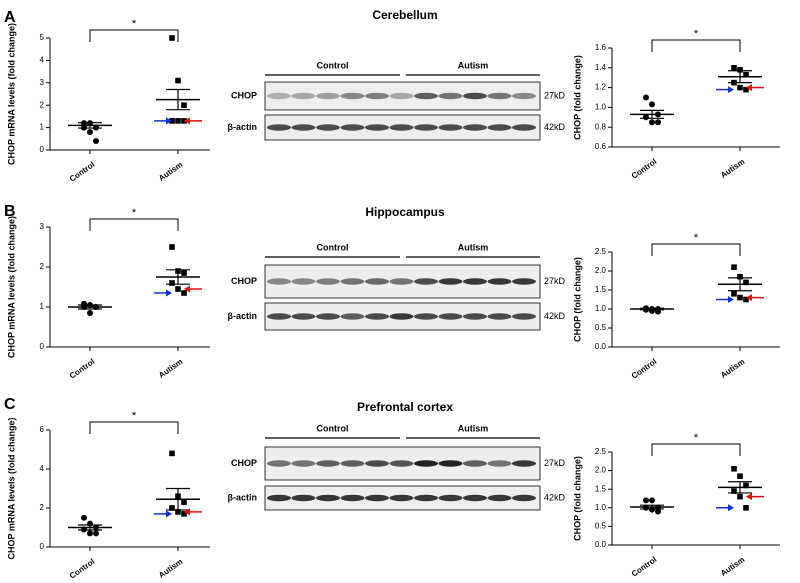 Image resolution: width=800 pixels, height=583 pixels. What do you see at coordinates (601, 346) in the screenshot?
I see `y-tick-label: 0.0` at bounding box center [601, 346].